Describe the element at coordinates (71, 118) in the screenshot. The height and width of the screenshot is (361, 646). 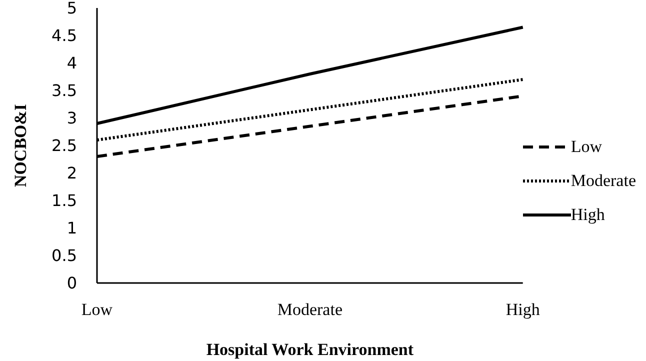
I see `y-tick-label: 3` at that location.